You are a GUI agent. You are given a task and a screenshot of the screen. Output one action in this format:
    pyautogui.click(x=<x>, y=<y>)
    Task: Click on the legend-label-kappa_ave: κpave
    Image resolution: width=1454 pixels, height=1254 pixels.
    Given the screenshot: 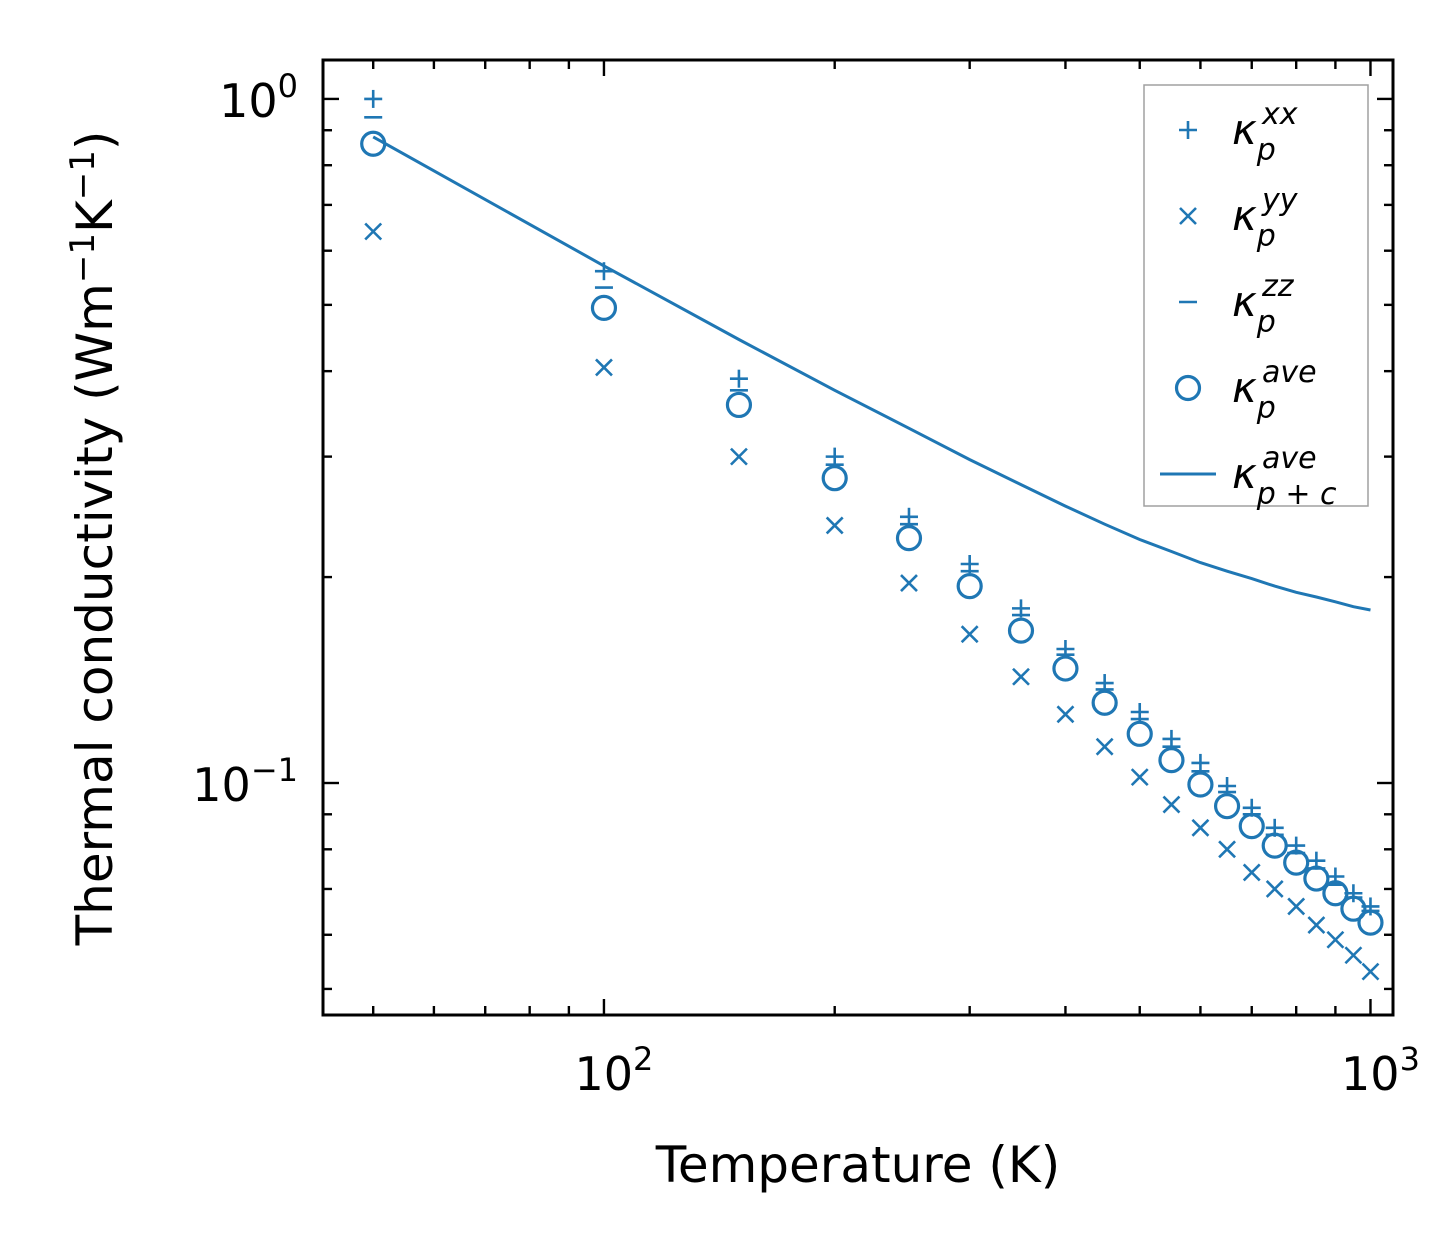 What is the action you would take?
    pyautogui.click(x=1274, y=390)
    